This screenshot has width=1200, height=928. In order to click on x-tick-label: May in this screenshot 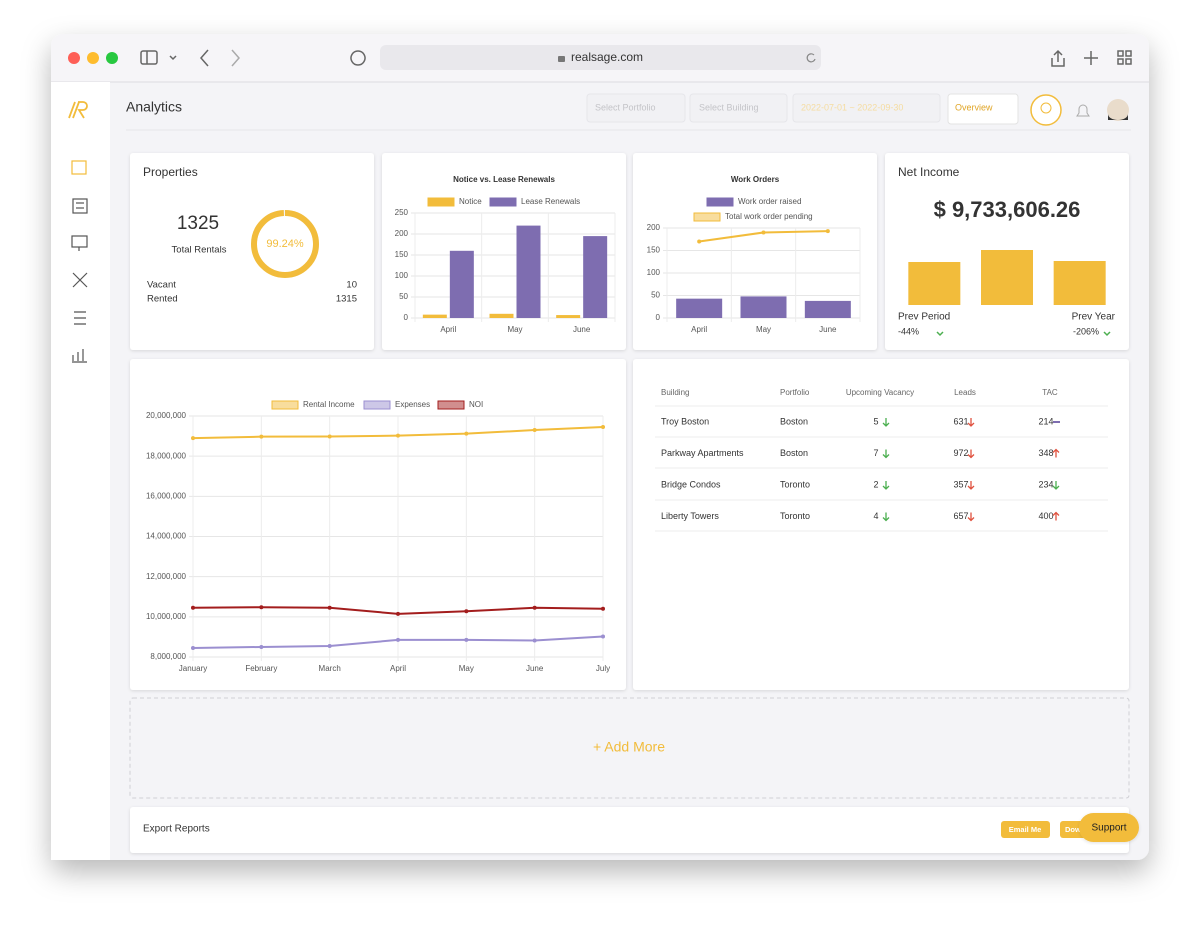, I will do `click(514, 329)`.